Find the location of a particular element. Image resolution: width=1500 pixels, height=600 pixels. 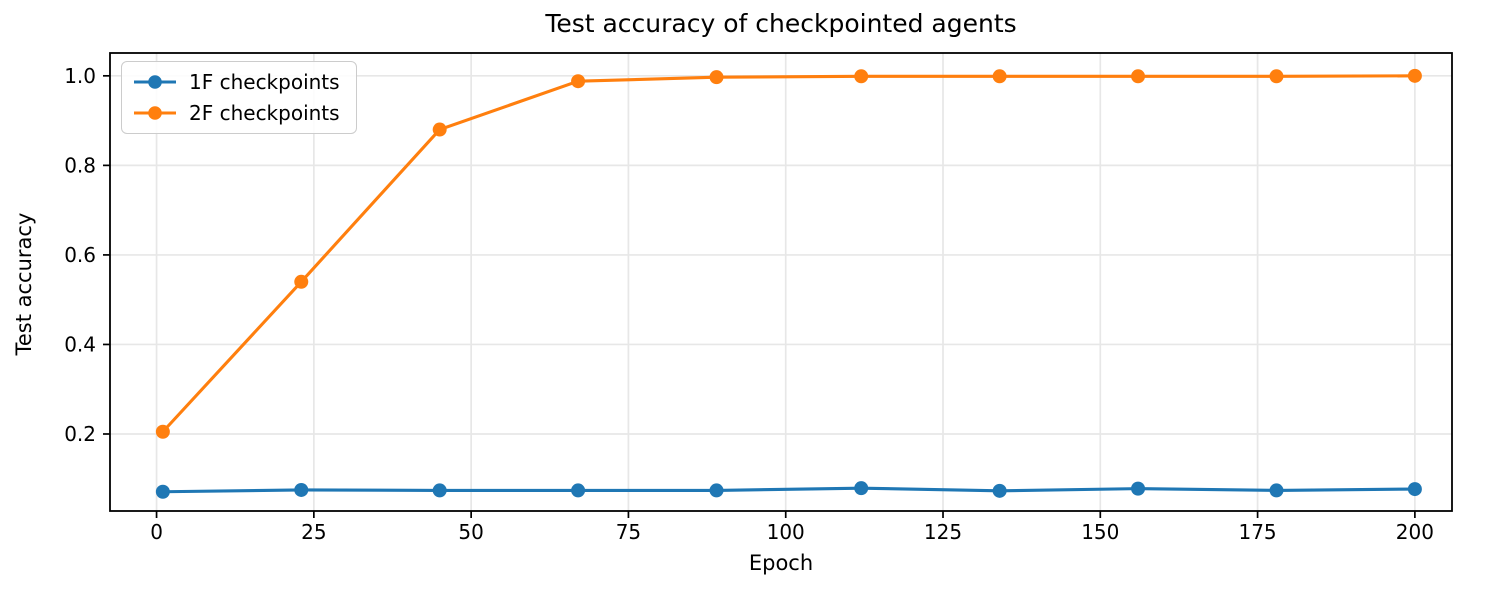

y-tick-label: 0.2 is located at coordinates (80, 434).